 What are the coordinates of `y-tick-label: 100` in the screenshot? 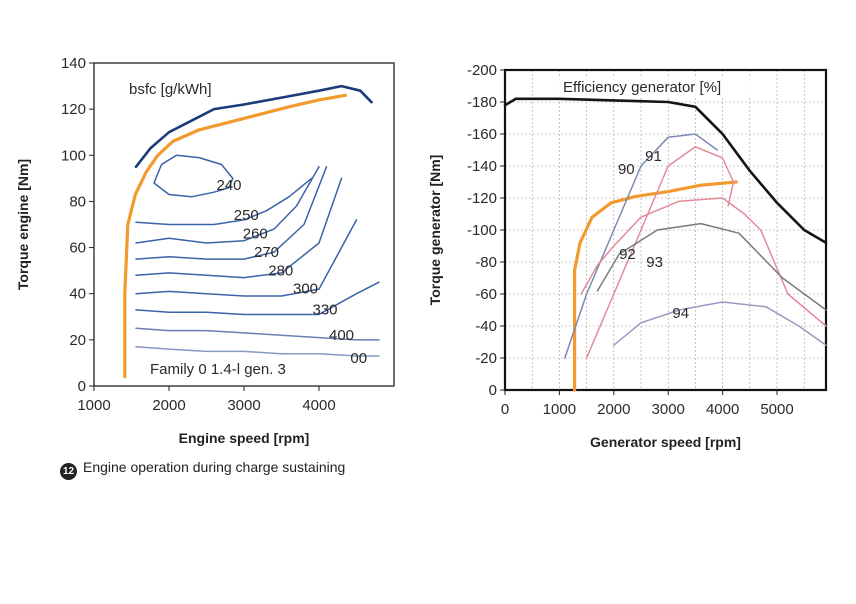 It's located at (73, 155).